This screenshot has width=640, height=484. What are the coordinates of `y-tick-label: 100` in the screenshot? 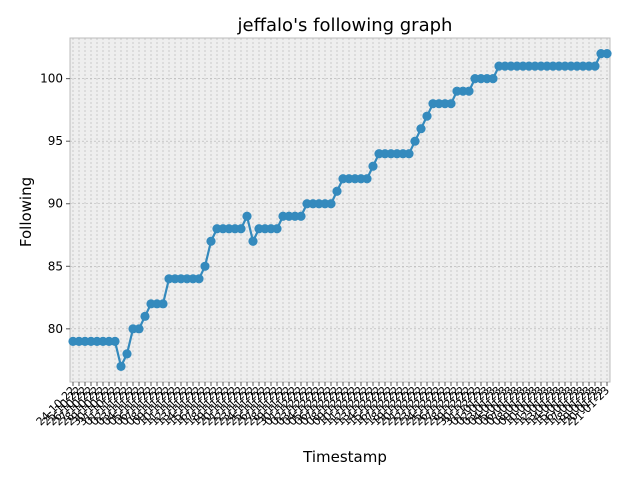 It's located at (51, 79).